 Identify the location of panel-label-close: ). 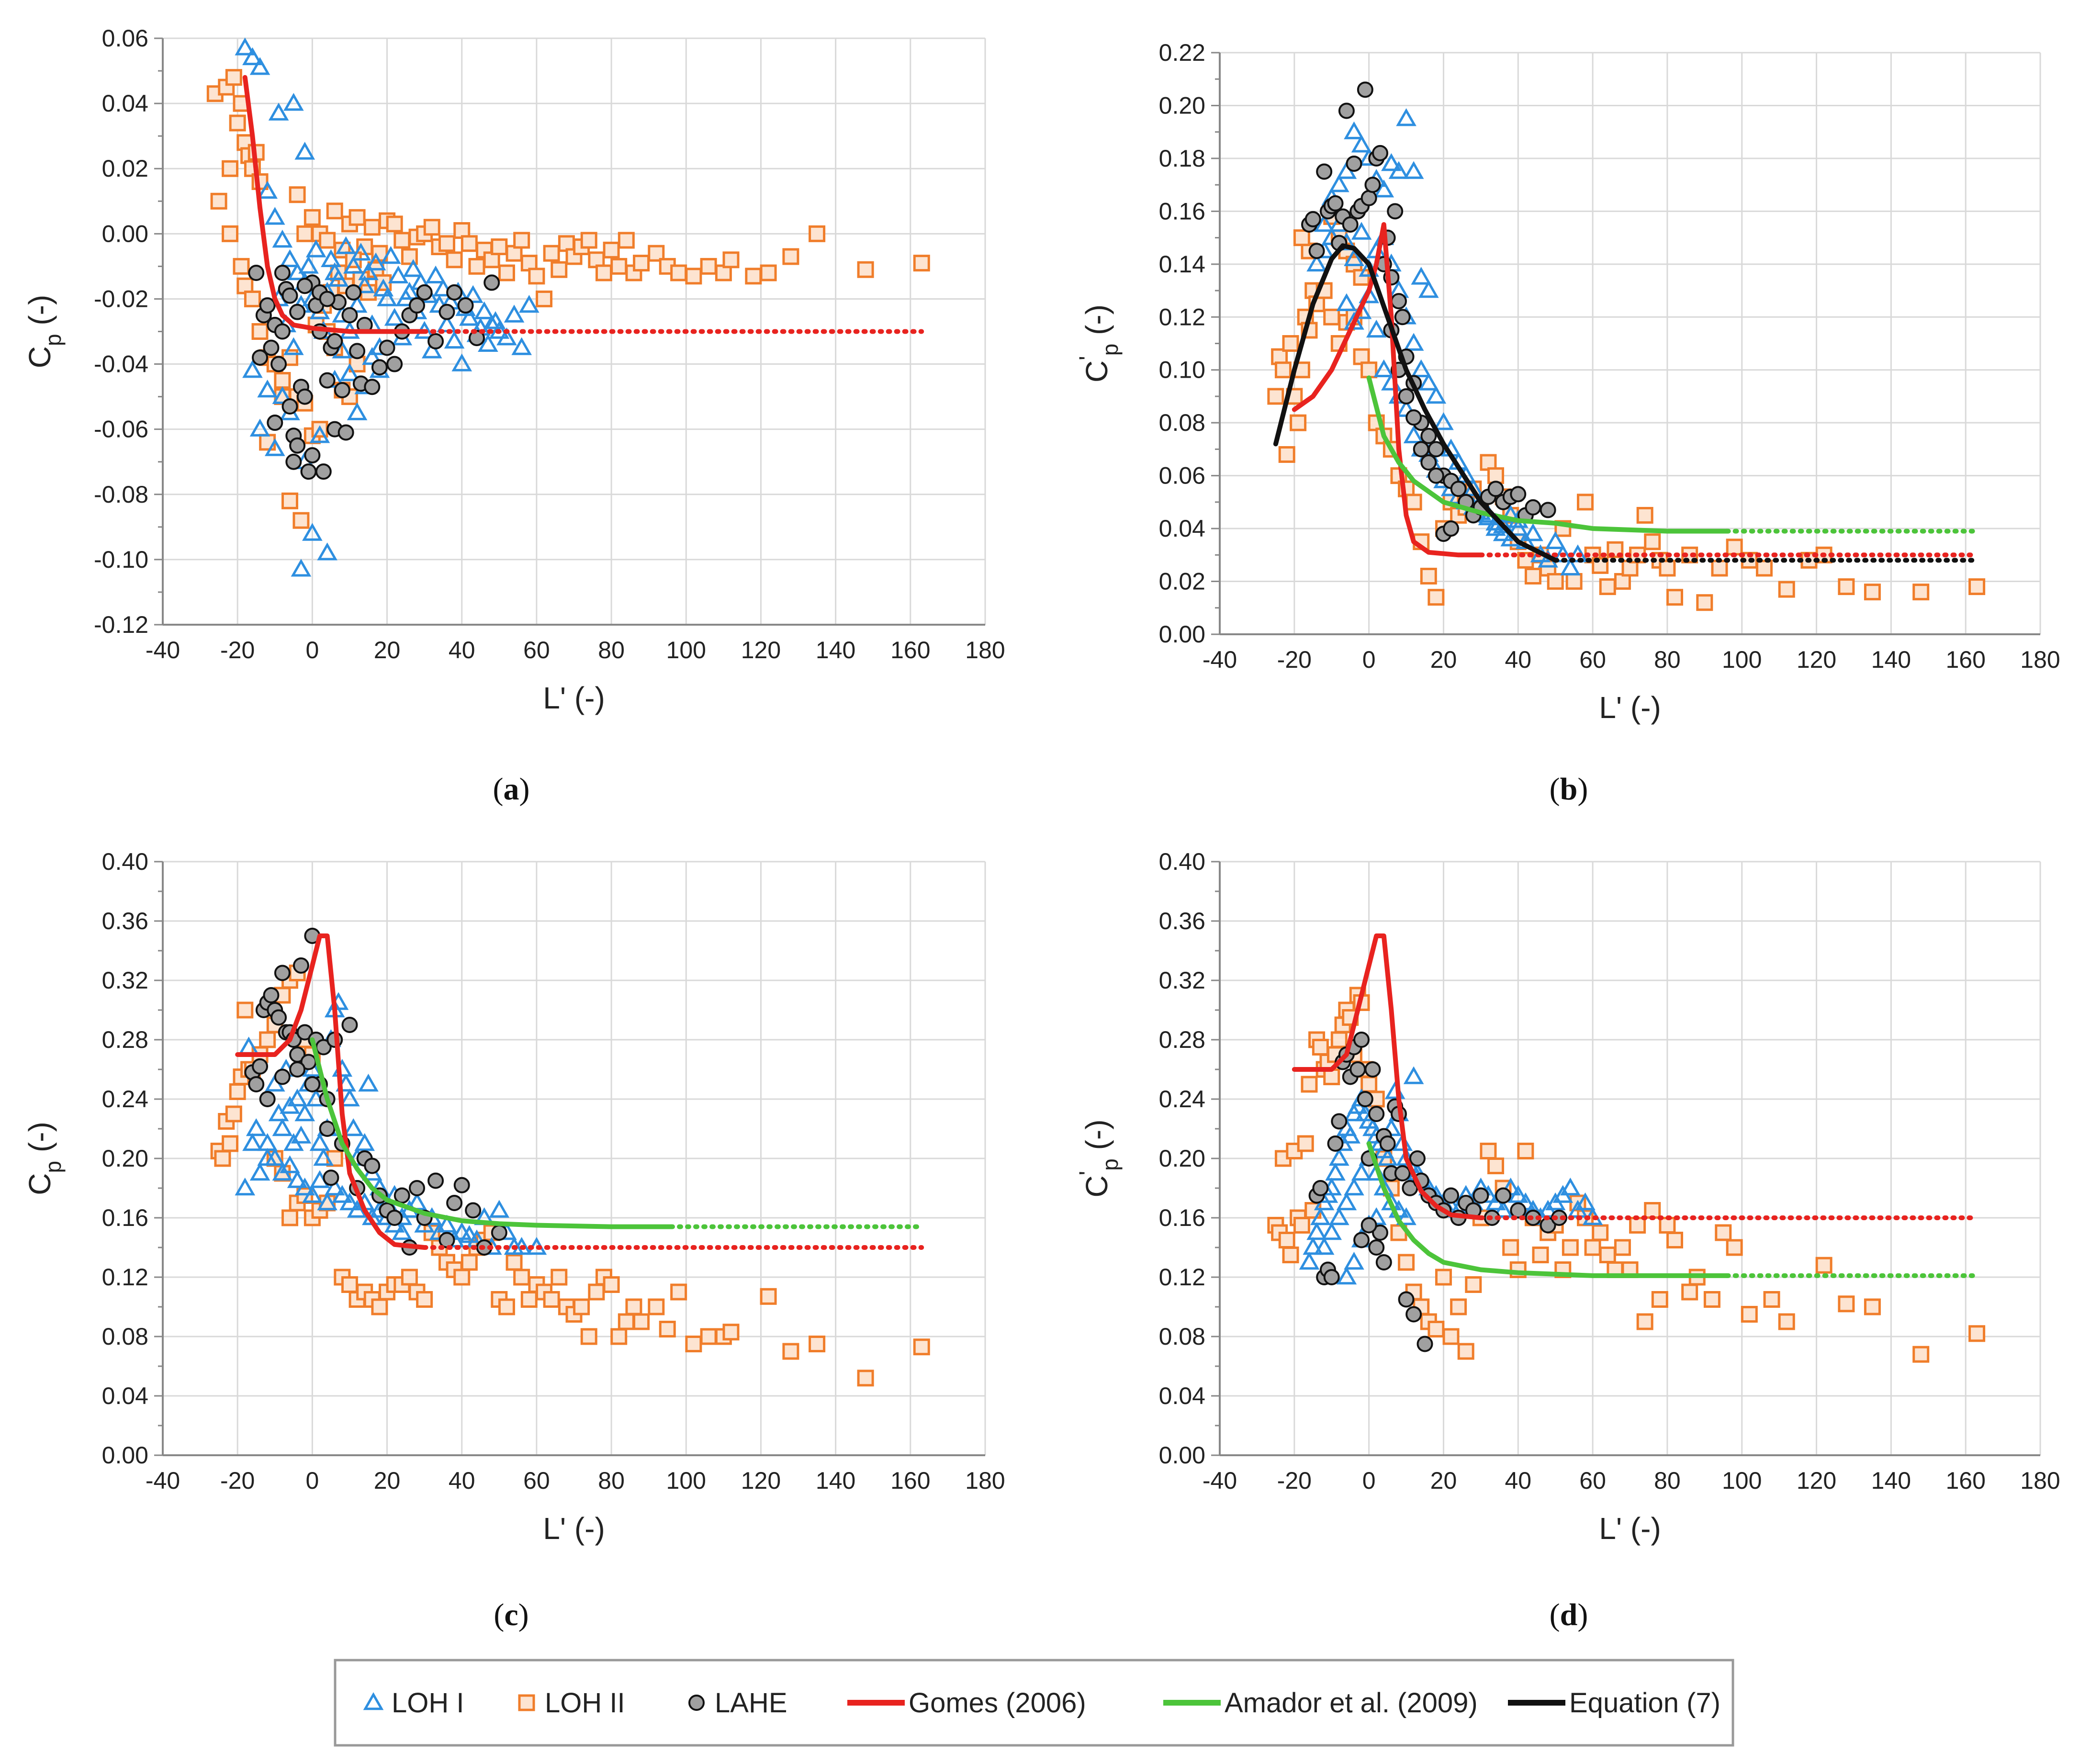
(524, 790).